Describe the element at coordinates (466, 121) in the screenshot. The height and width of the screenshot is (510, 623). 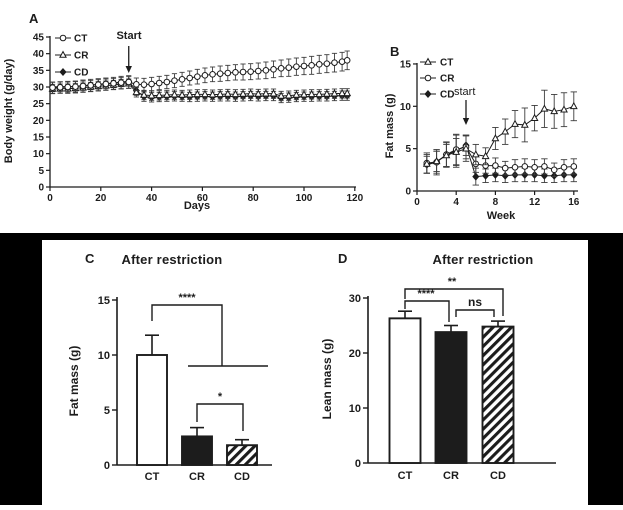
I see `panel-b-start-arrowhead` at that location.